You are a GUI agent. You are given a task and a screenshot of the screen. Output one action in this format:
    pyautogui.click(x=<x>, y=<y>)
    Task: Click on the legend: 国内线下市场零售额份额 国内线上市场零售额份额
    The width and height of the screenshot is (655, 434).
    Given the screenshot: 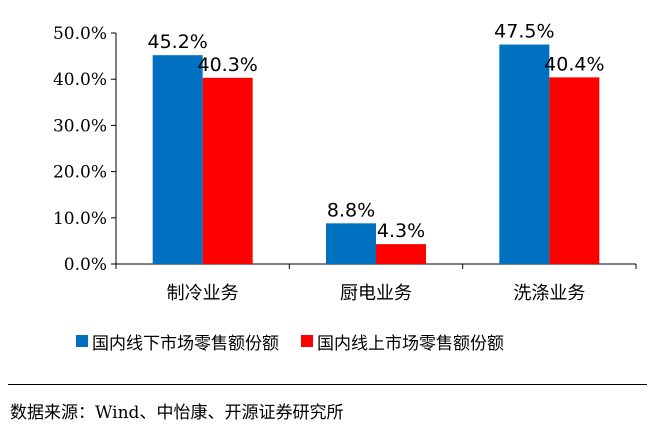 What is the action you would take?
    pyautogui.click(x=301, y=341)
    